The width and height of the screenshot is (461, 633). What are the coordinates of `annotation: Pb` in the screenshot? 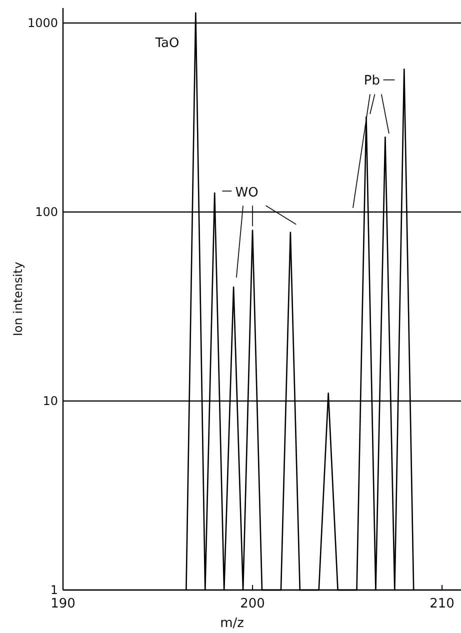 It's located at (372, 81).